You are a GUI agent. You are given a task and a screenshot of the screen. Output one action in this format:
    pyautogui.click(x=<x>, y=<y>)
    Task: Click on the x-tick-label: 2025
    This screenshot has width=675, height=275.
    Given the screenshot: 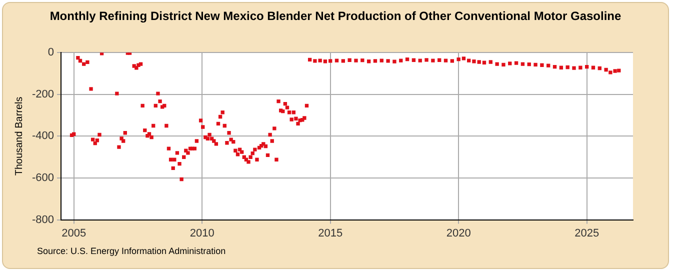 What is the action you would take?
    pyautogui.click(x=587, y=233)
    